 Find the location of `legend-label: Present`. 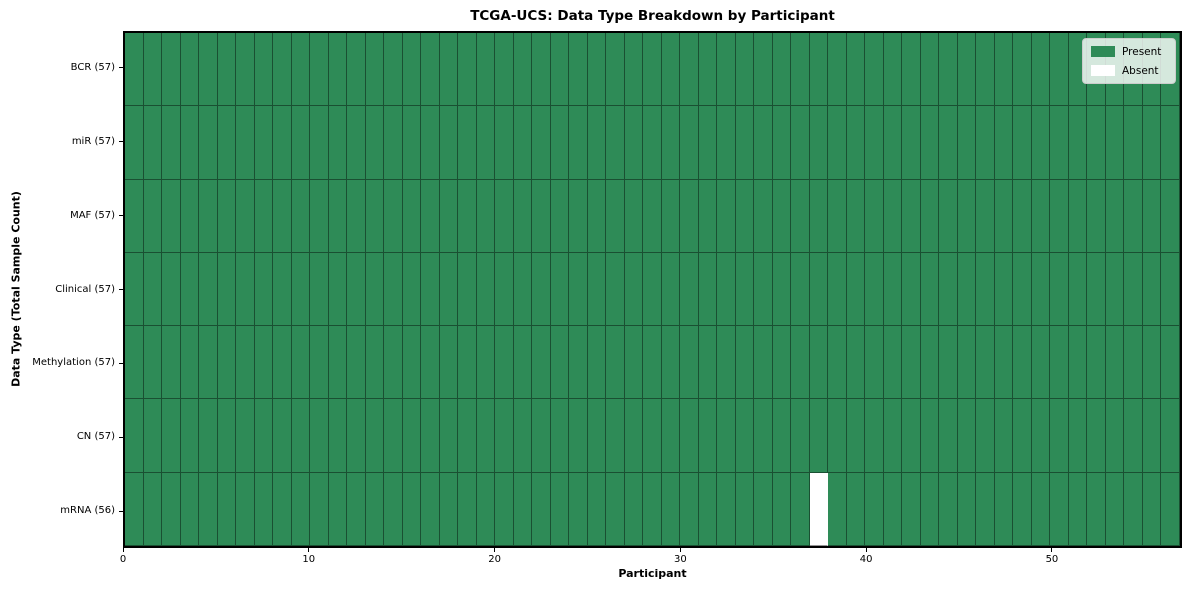

legend-label: Present is located at coordinates (1142, 51).